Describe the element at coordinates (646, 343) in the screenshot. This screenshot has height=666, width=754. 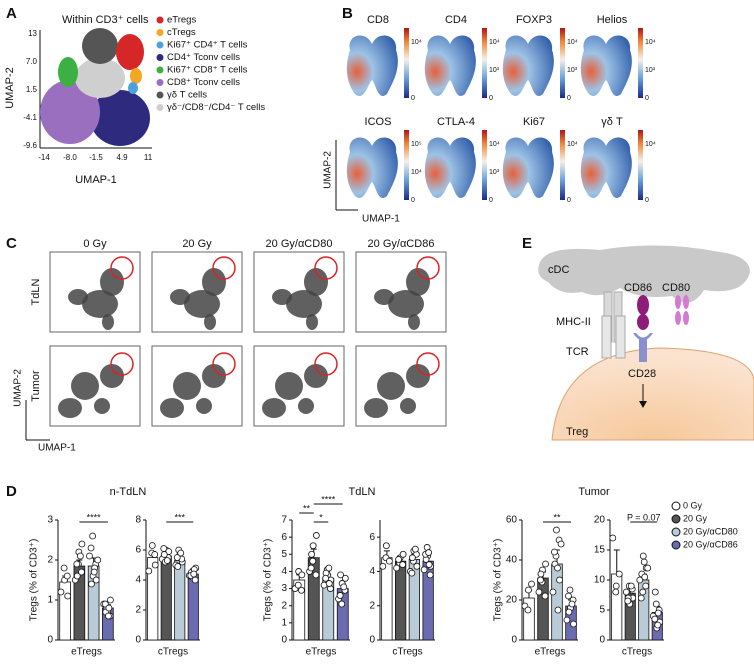
I see `synapse-diagram` at that location.